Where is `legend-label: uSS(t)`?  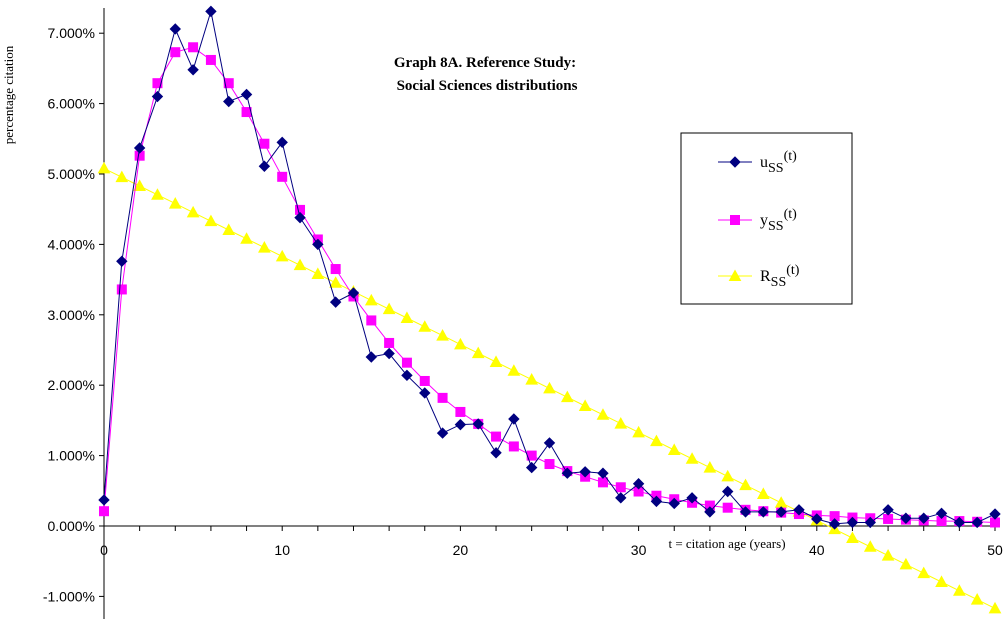 legend-label: uSS(t) is located at coordinates (778, 162).